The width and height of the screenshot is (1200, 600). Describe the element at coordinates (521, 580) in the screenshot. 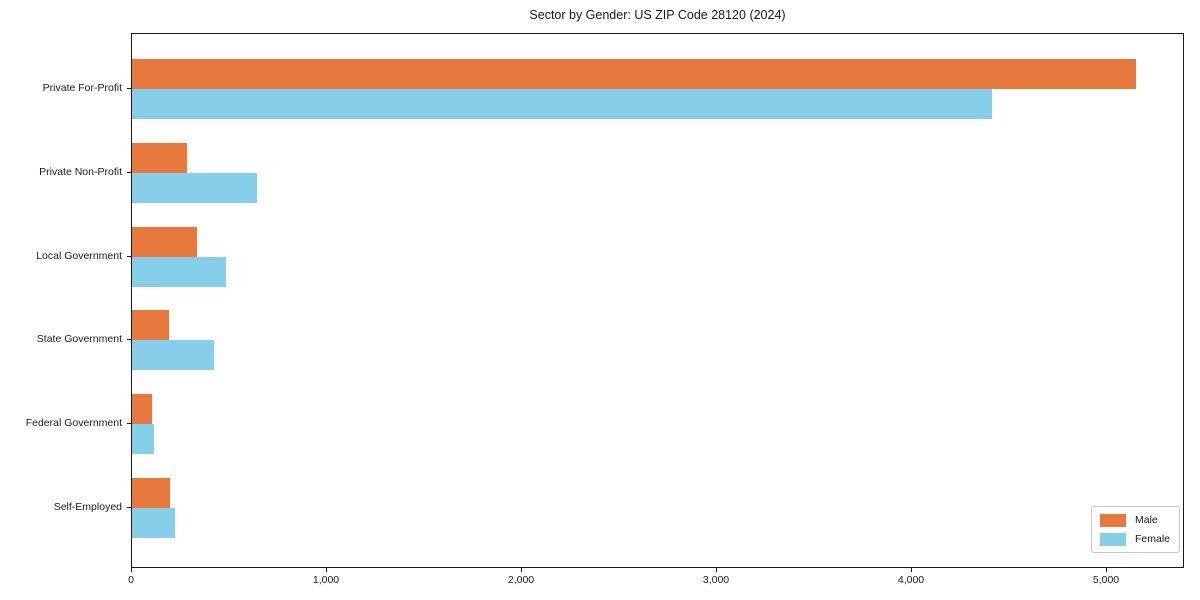

I see `x-axis-label-2000: 2,000` at that location.